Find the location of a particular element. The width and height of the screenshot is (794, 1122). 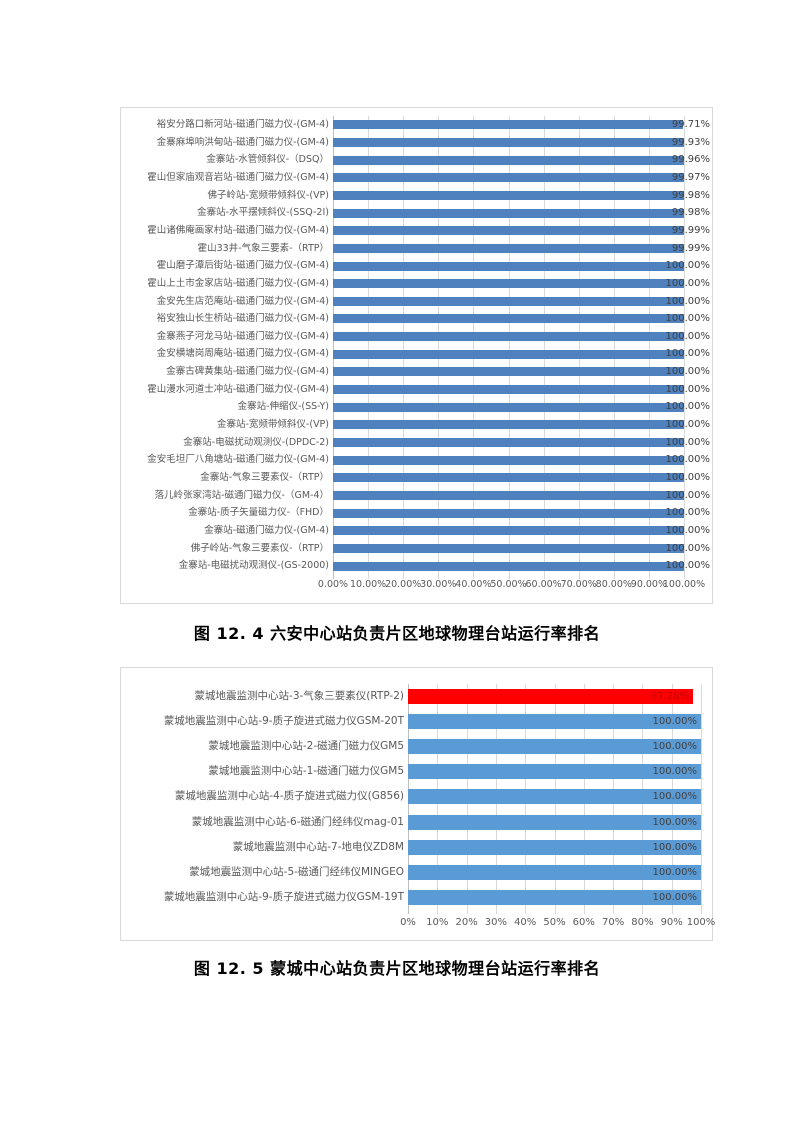

value-label: 99.93% is located at coordinates (690, 142).